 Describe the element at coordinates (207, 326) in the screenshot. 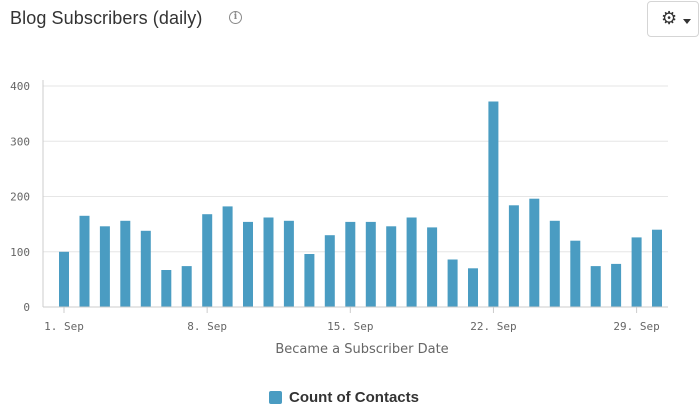

I see `x-tick-label: 8. Sep` at that location.